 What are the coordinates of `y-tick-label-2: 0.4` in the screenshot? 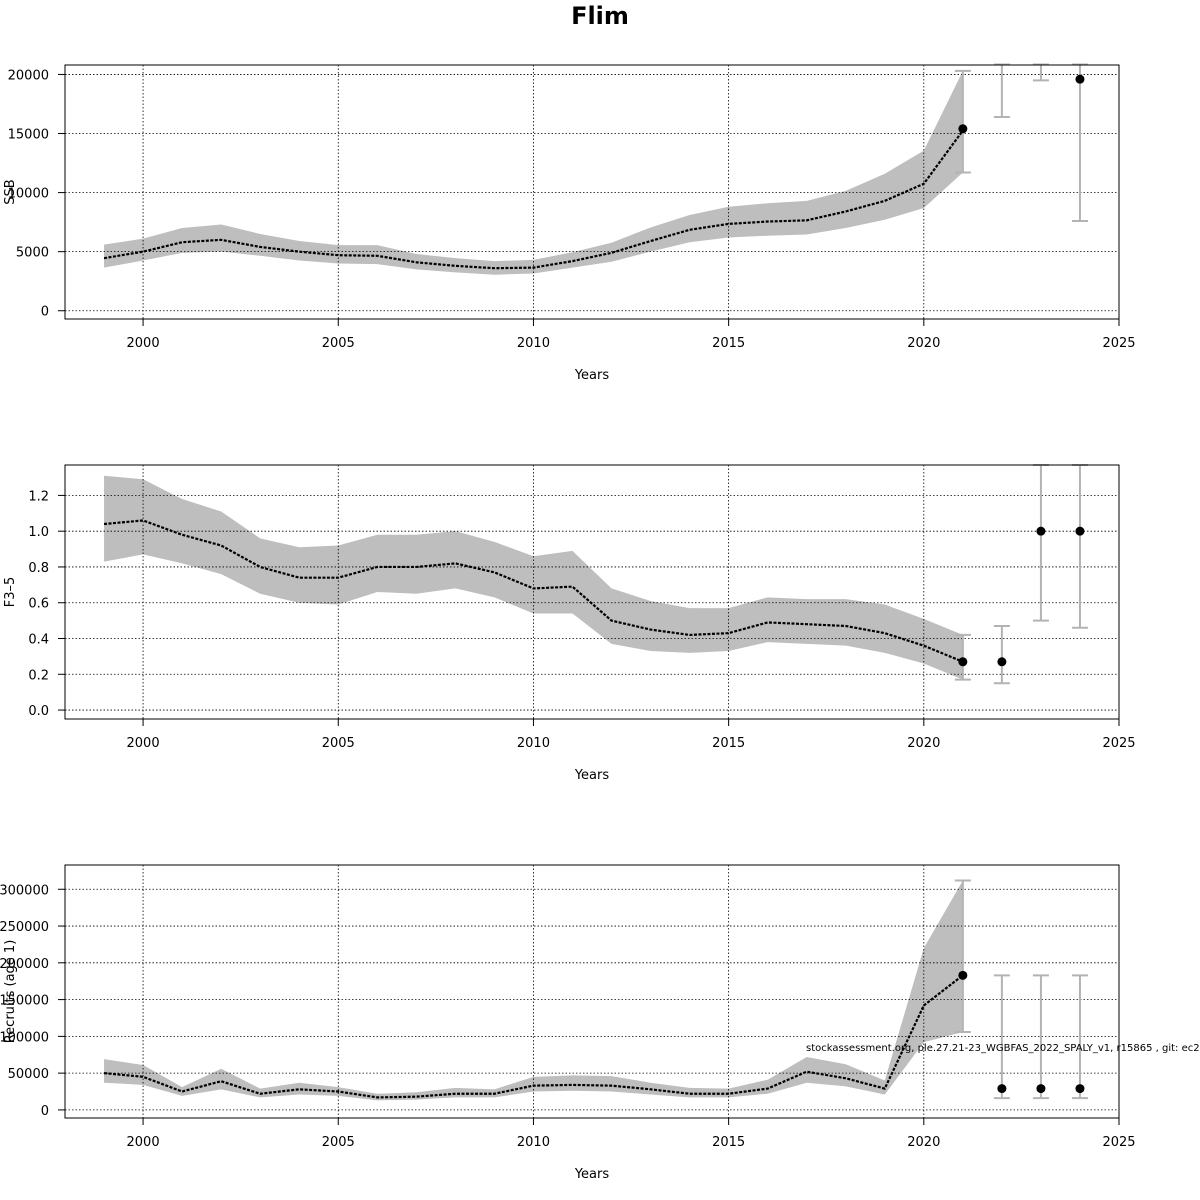 It's located at (38, 640).